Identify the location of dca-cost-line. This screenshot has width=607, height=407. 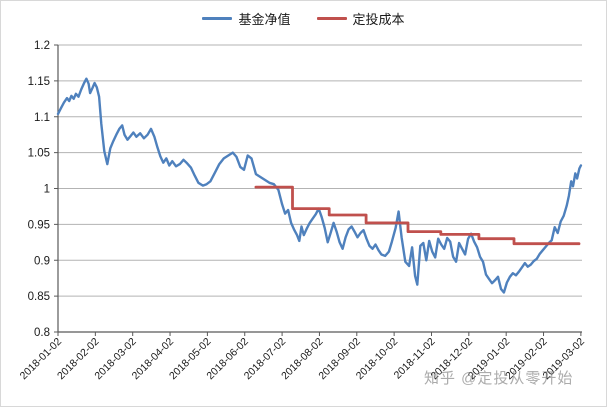
(417, 215).